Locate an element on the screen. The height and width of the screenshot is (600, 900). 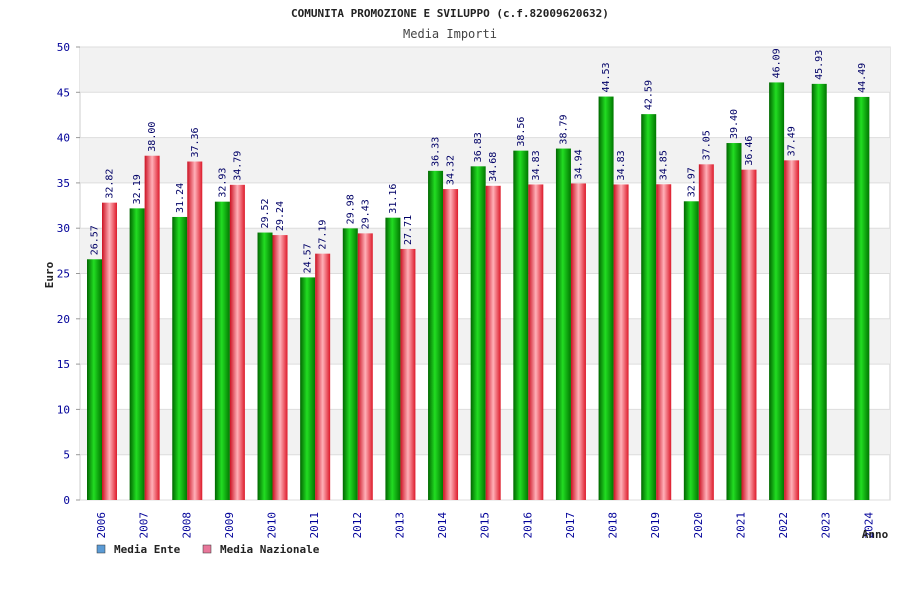
x-tick-label: 2010 is located at coordinates (272, 525).